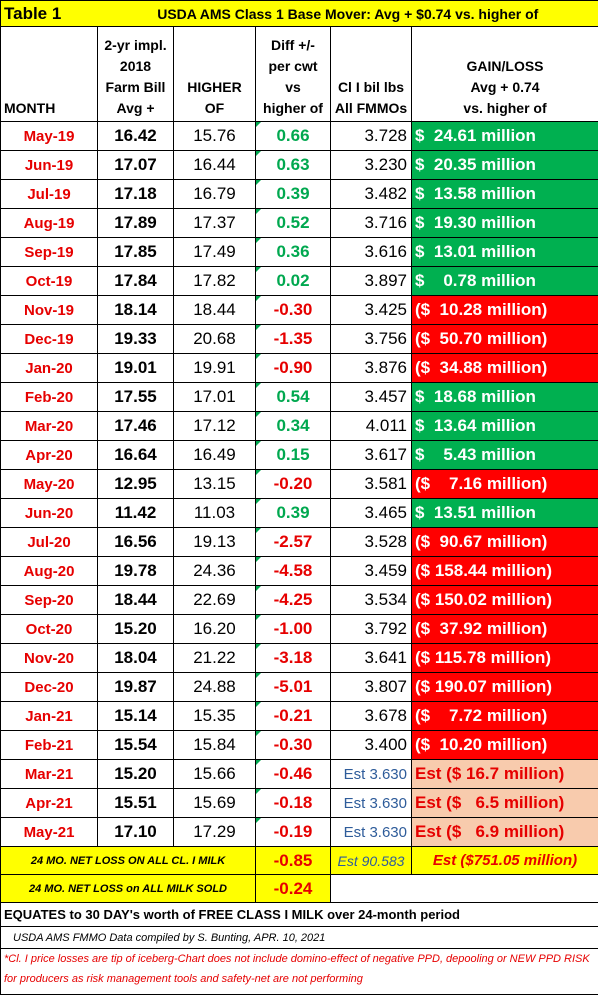  Describe the element at coordinates (49, 310) in the screenshot. I see `month-cell: Nov-19` at that location.